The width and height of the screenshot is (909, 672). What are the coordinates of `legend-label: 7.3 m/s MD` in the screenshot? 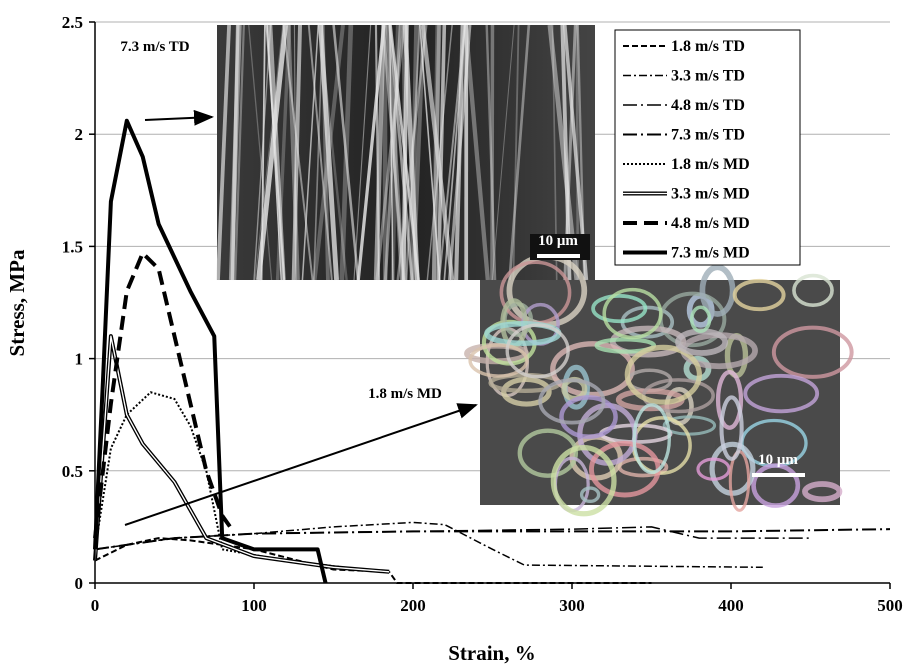 It's located at (710, 253).